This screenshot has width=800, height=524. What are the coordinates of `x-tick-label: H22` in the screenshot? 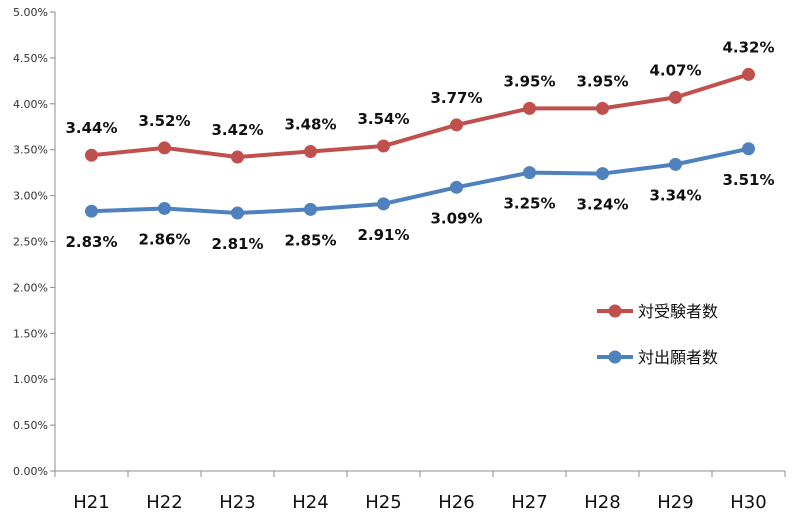 It's located at (164, 502).